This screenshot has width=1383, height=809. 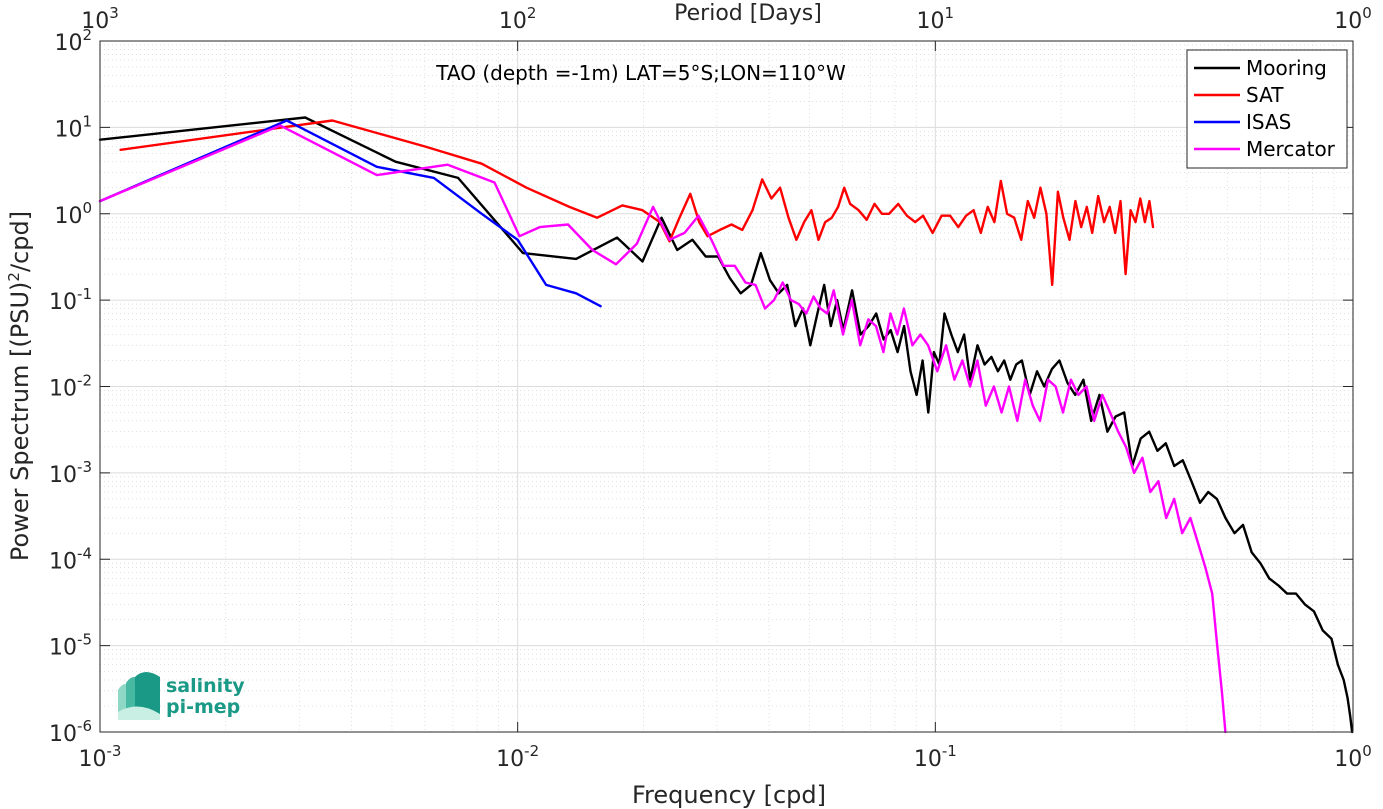 What do you see at coordinates (1265, 95) in the screenshot?
I see `legend-label-sat: SAT` at bounding box center [1265, 95].